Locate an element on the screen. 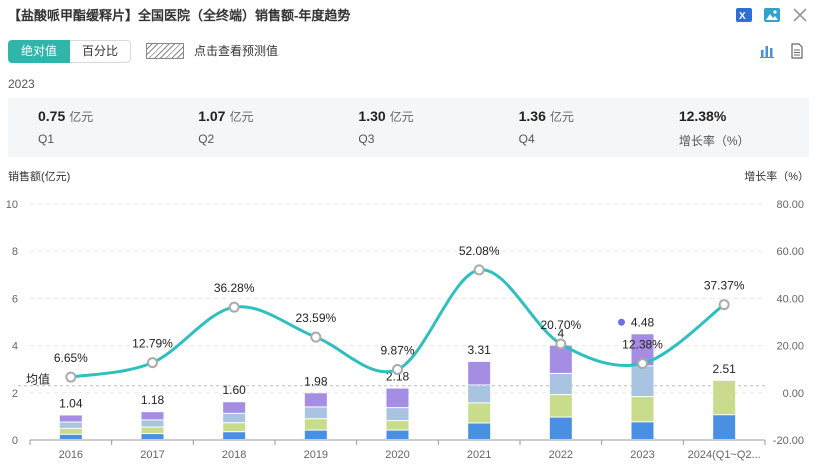 The width and height of the screenshot is (817, 467). growth-label: 12.79% is located at coordinates (152, 344).